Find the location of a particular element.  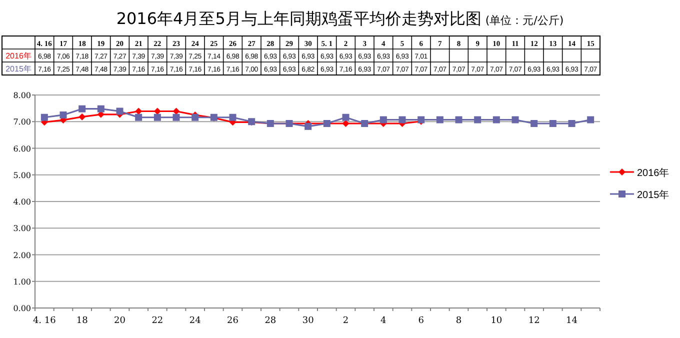

category-label: 6 is located at coordinates (421, 321).